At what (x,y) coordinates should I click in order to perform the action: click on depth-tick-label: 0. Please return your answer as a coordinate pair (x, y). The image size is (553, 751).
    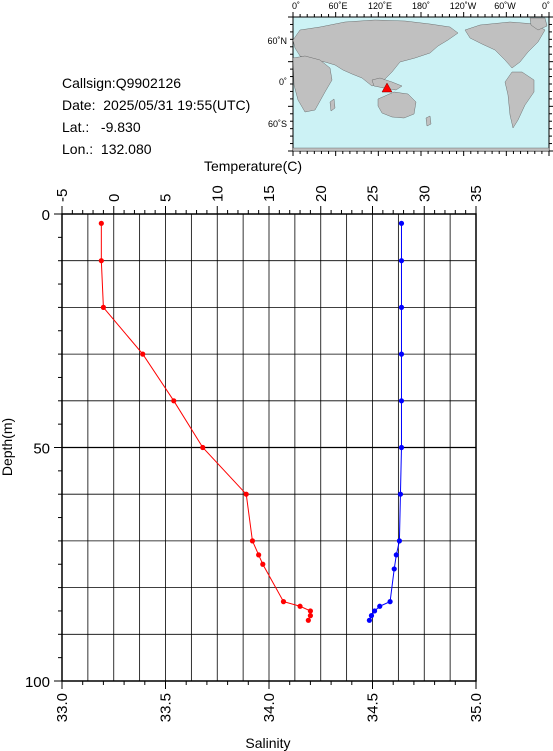
    Looking at the image, I should click on (46, 215).